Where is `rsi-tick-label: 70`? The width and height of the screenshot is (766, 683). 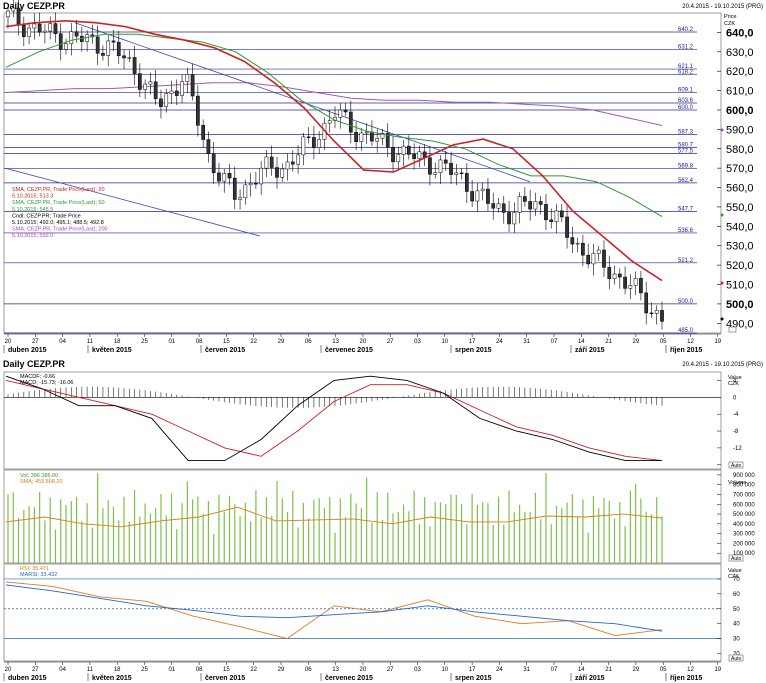 rsi-tick-label: 70 is located at coordinates (736, 580).